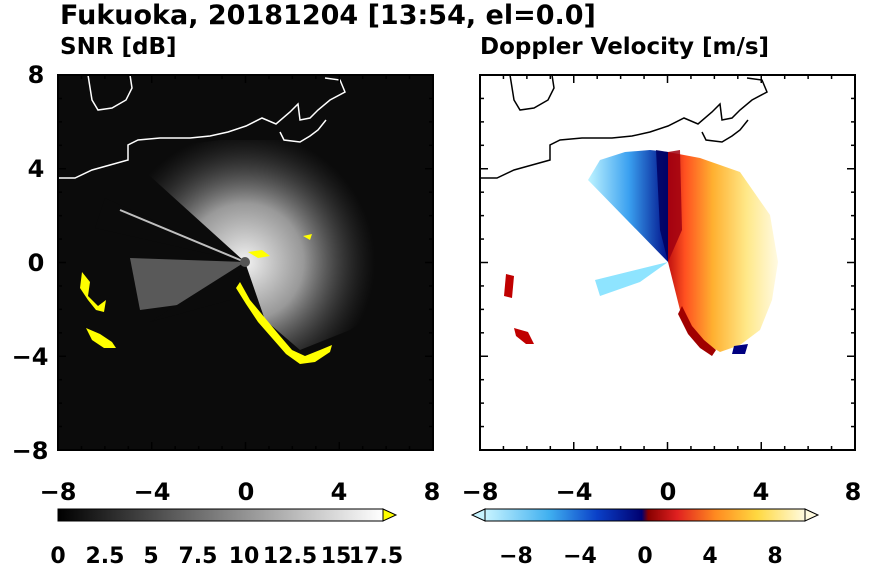 The image size is (870, 570). I want to click on snr-coastline-harbor, so click(303, 131).